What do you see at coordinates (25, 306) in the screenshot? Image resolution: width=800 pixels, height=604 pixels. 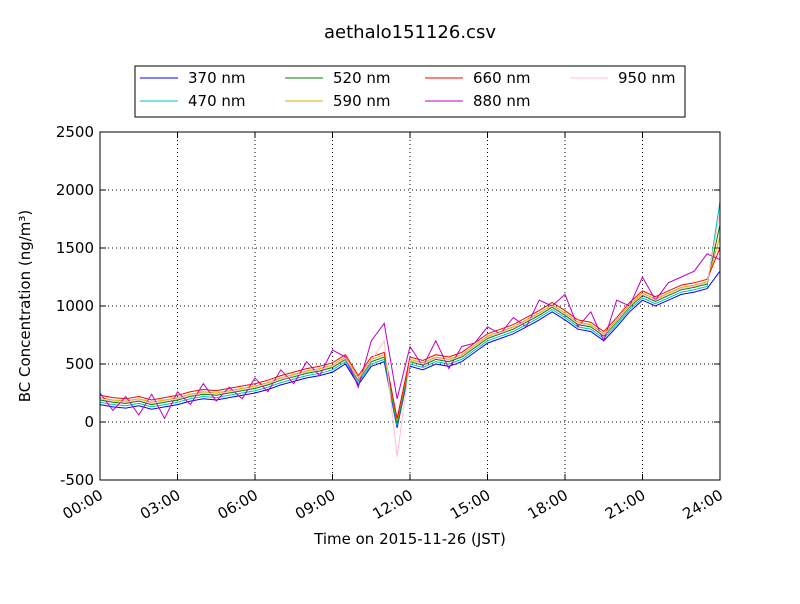 I see `y-axis-label: BC Concentration (ng/m³)` at bounding box center [25, 306].